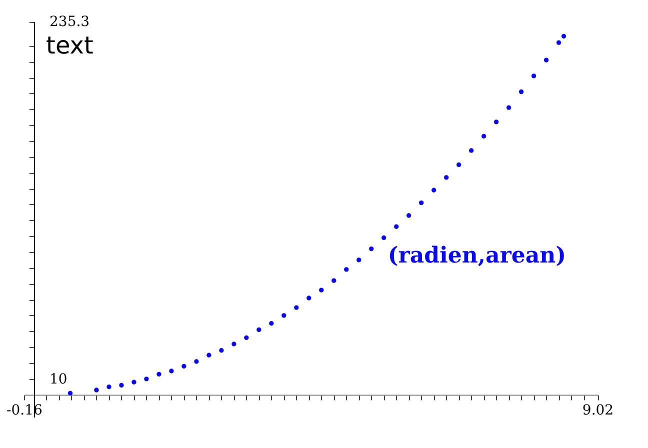 The width and height of the screenshot is (648, 448). I want to click on x-tick-label: 9.02, so click(598, 410).